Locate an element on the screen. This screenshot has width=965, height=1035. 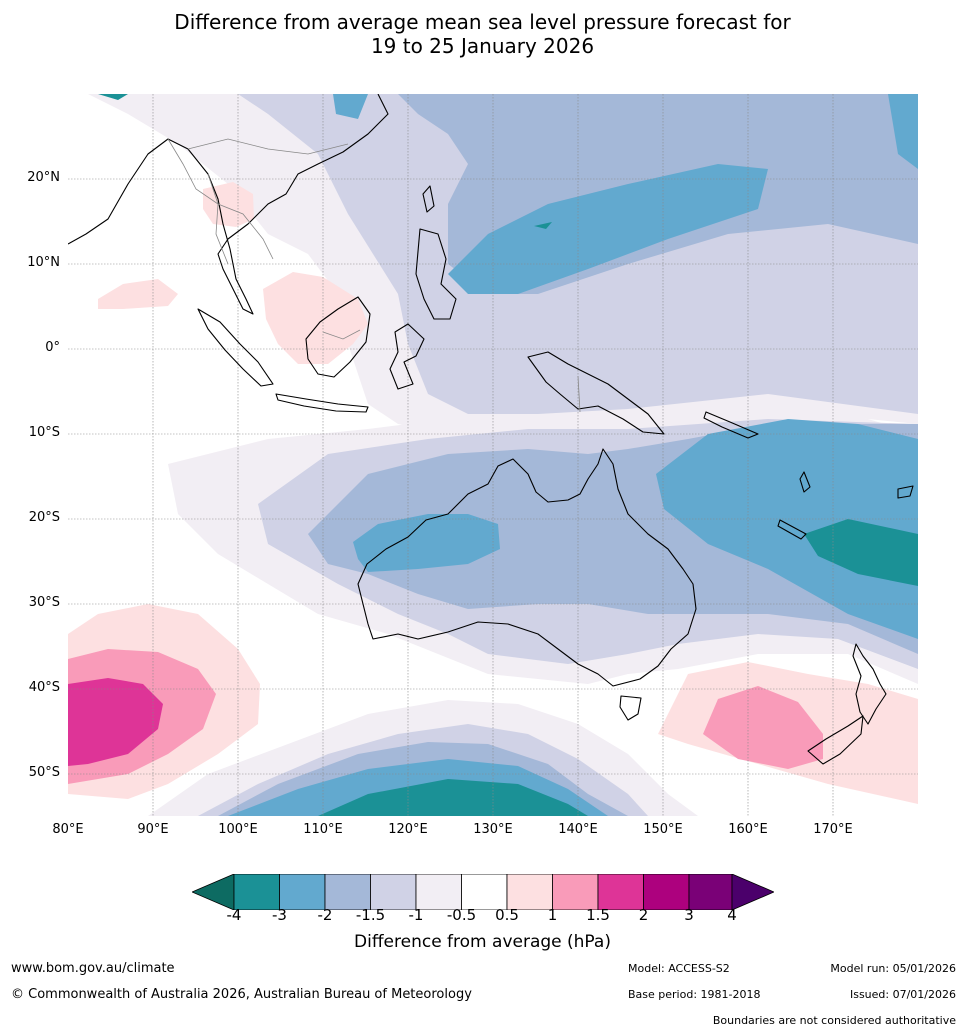
lon-label-90e: 90°E is located at coordinates (153, 829).